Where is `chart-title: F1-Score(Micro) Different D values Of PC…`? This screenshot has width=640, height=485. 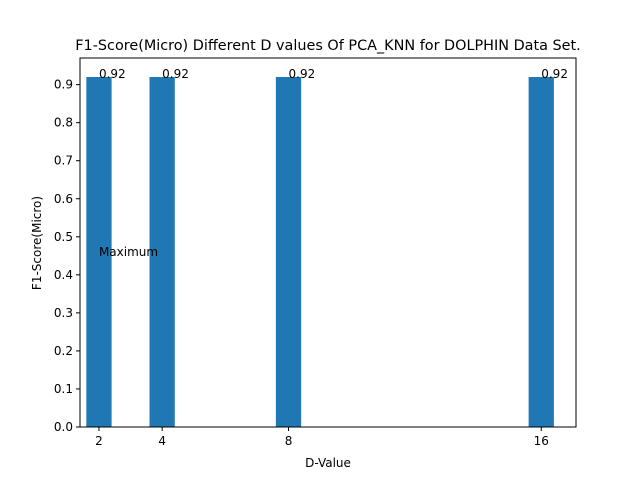
chart-title: F1-Score(Micro) Different D values Of PC… is located at coordinates (327, 46).